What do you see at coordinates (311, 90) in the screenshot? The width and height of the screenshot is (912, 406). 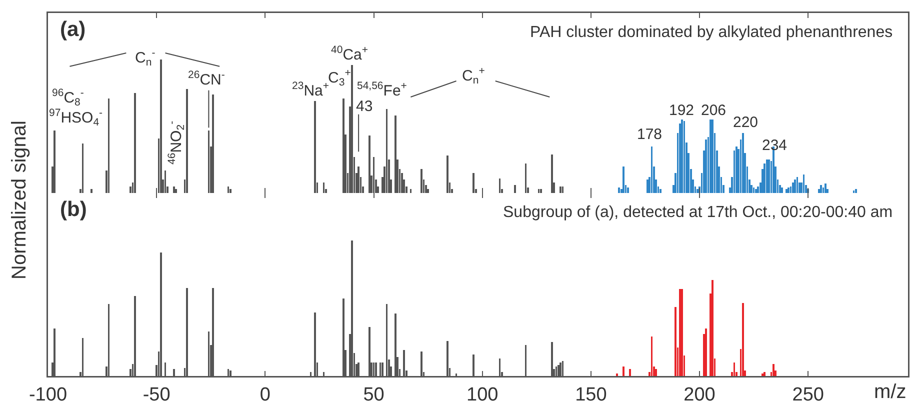 I see `annotation: $^{23}$Na$^{+}$` at bounding box center [311, 90].